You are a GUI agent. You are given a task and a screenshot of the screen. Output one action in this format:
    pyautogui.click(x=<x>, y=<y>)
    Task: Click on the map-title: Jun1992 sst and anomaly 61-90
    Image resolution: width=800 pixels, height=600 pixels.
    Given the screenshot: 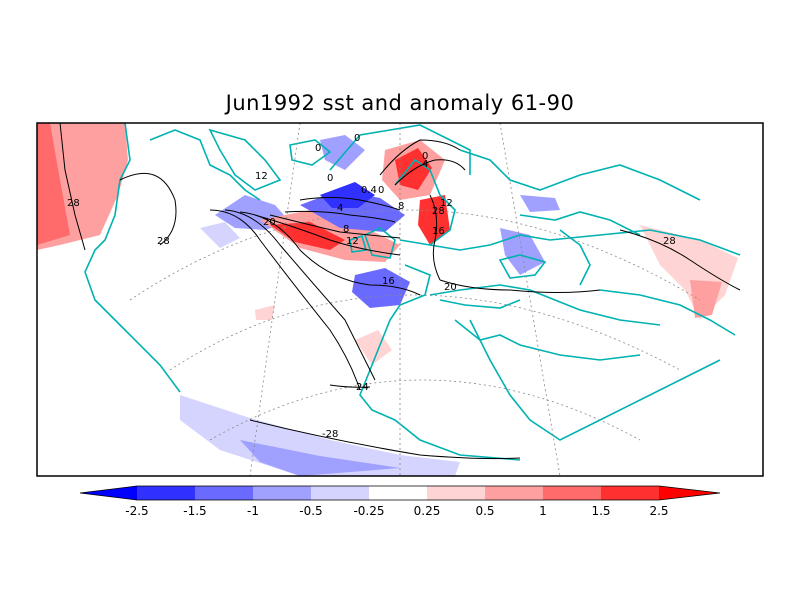 What is the action you would take?
    pyautogui.click(x=399, y=103)
    